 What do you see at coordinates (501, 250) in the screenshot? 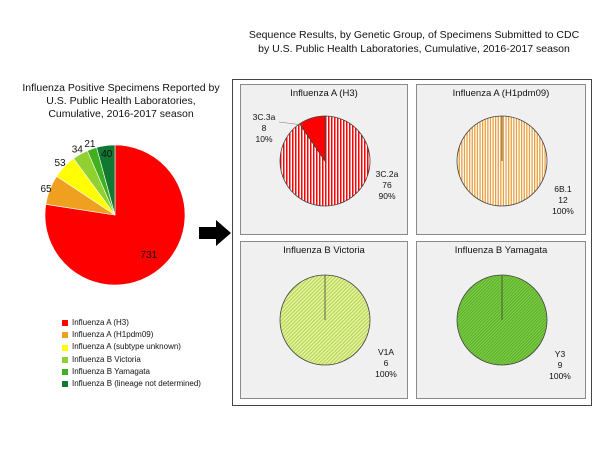
I see `panel-title-b-yamagata: Influenza B Yamagata` at bounding box center [501, 250].